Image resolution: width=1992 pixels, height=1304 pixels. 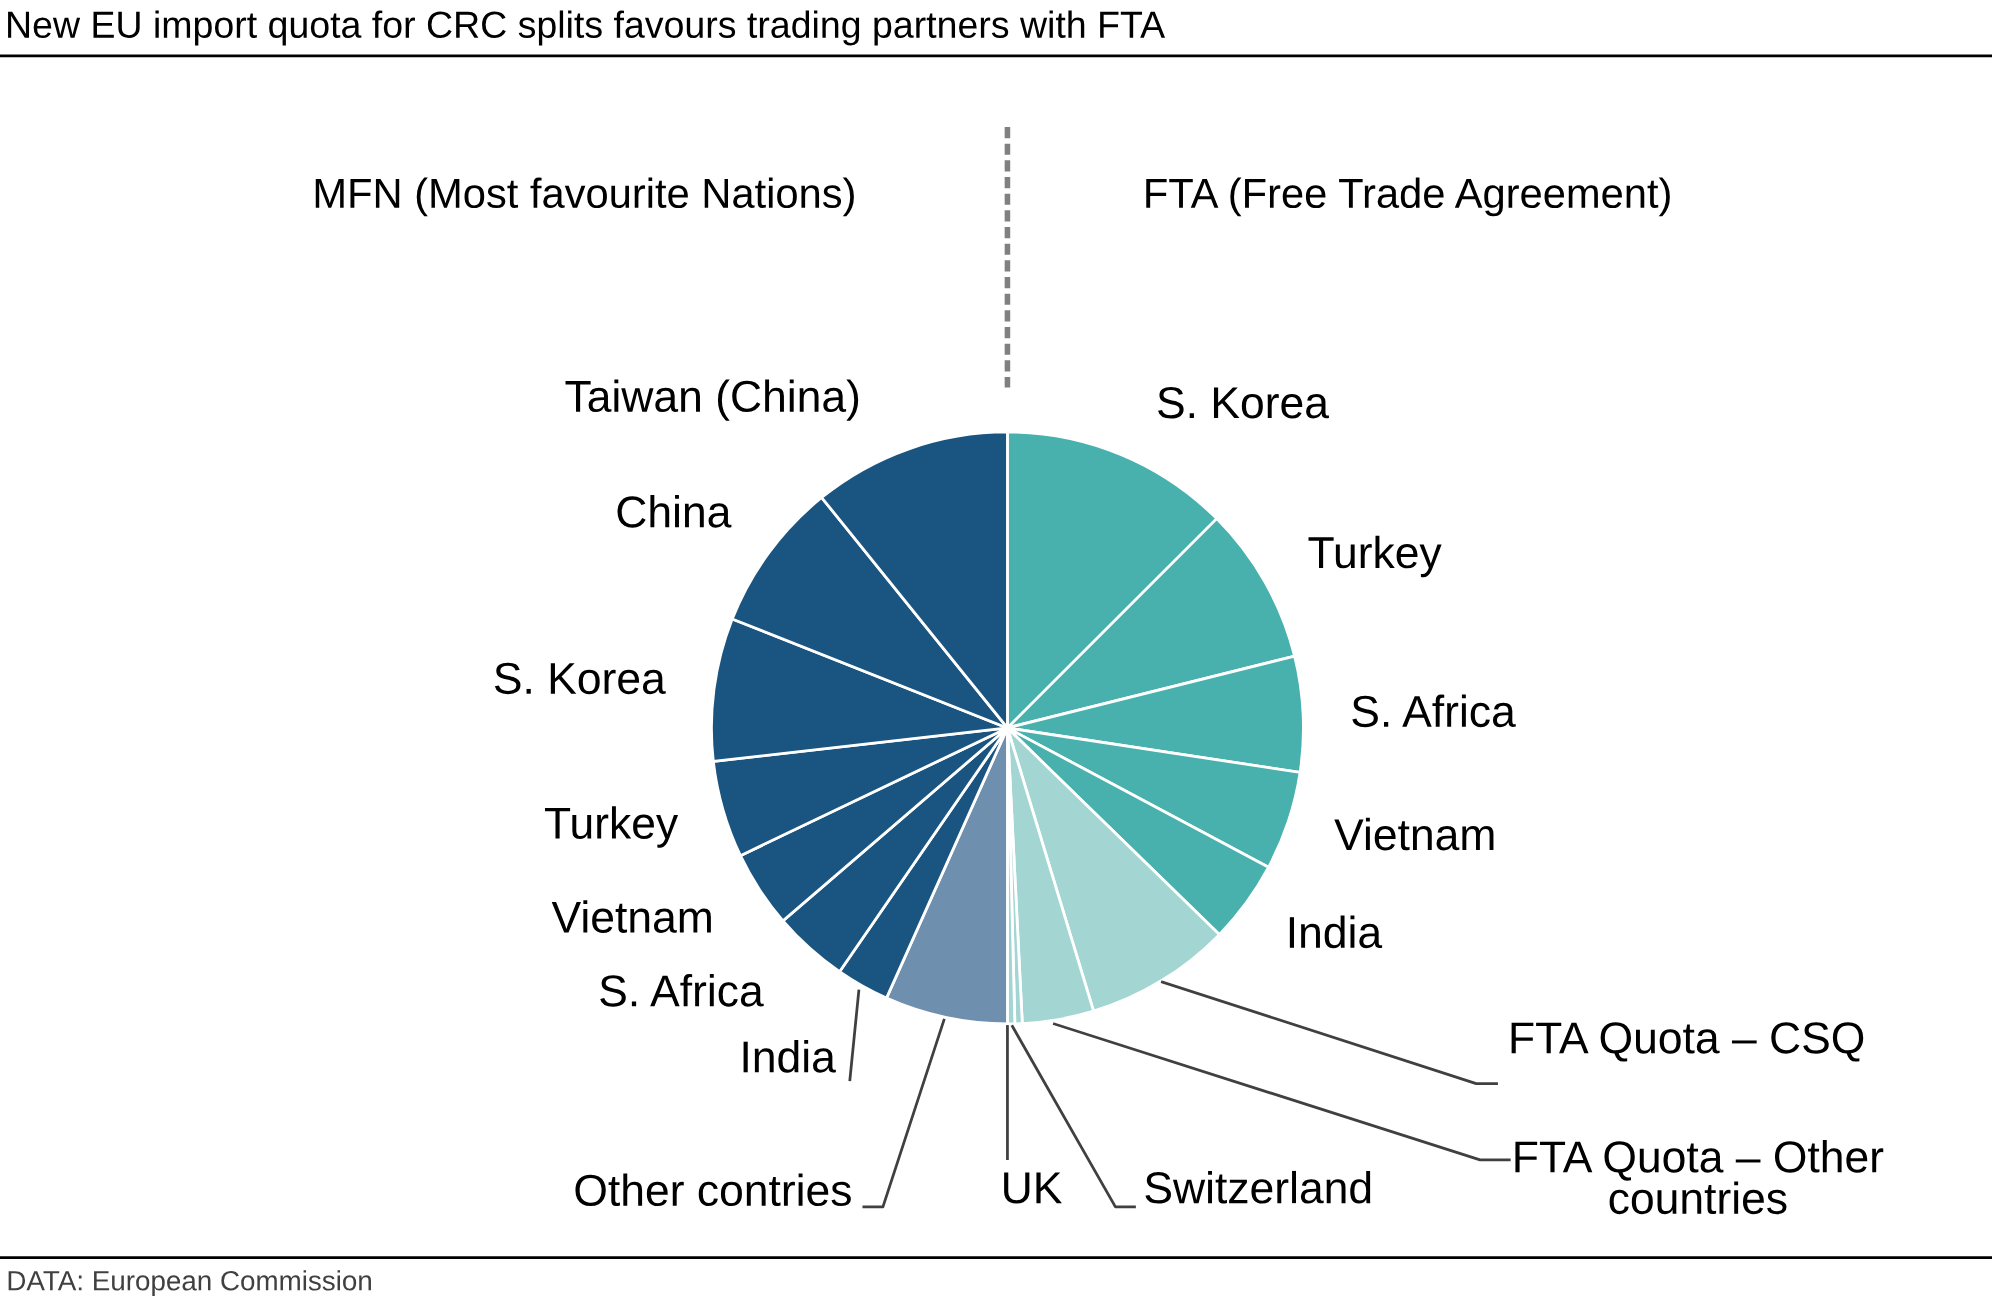 I want to click on text: DATA: European Commission, so click(x=189, y=1283).